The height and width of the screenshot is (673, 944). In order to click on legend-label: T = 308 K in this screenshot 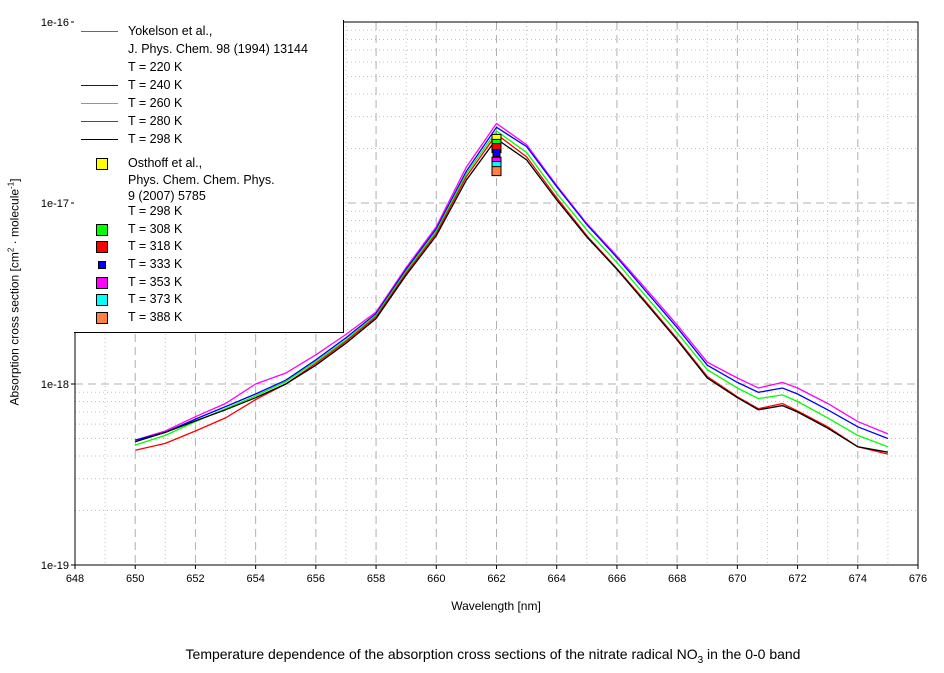, I will do `click(155, 229)`.